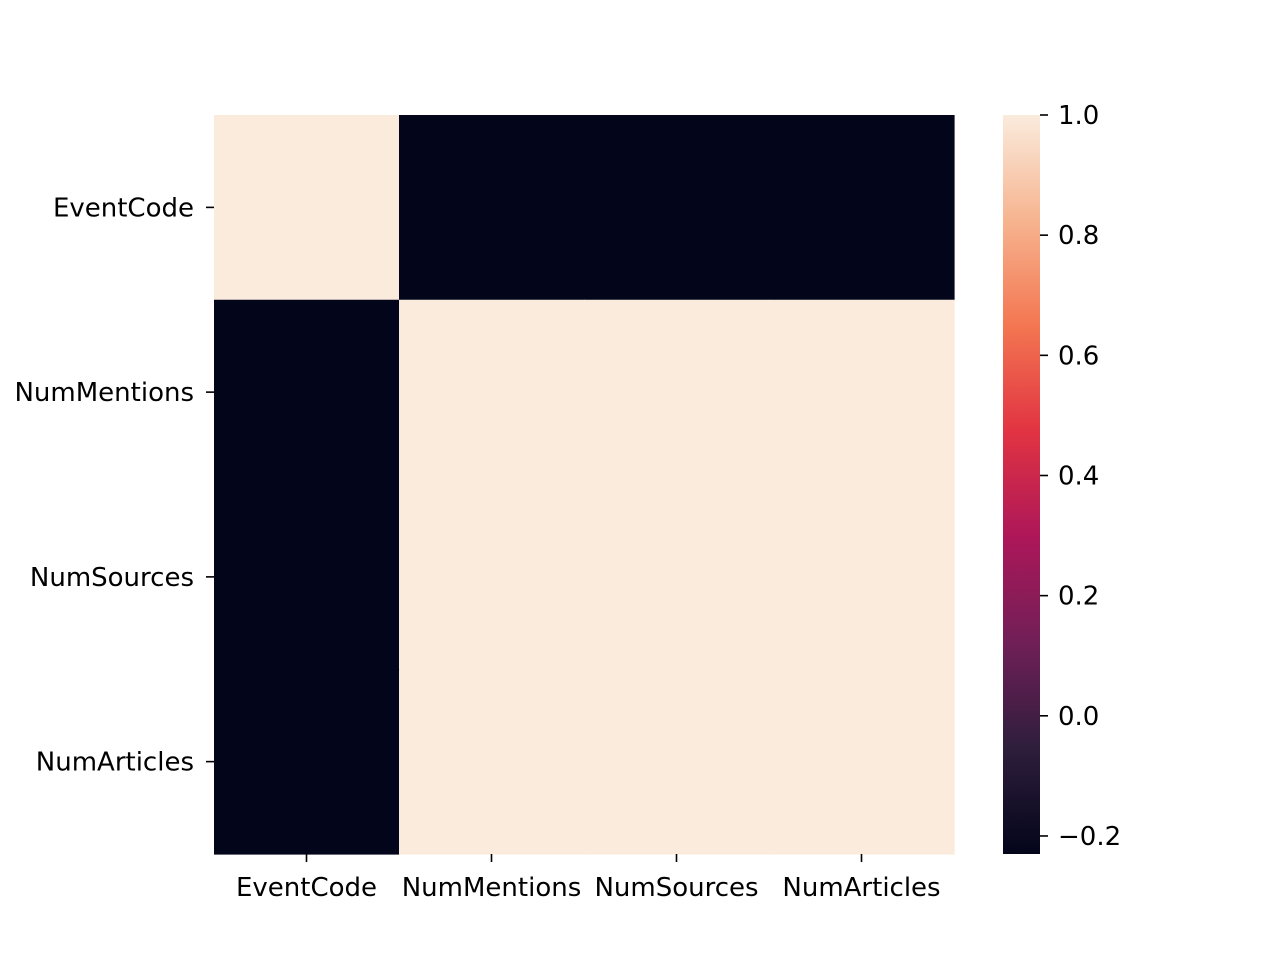 The width and height of the screenshot is (1280, 964). What do you see at coordinates (104, 393) in the screenshot?
I see `y-tick-label: NumMentions` at bounding box center [104, 393].